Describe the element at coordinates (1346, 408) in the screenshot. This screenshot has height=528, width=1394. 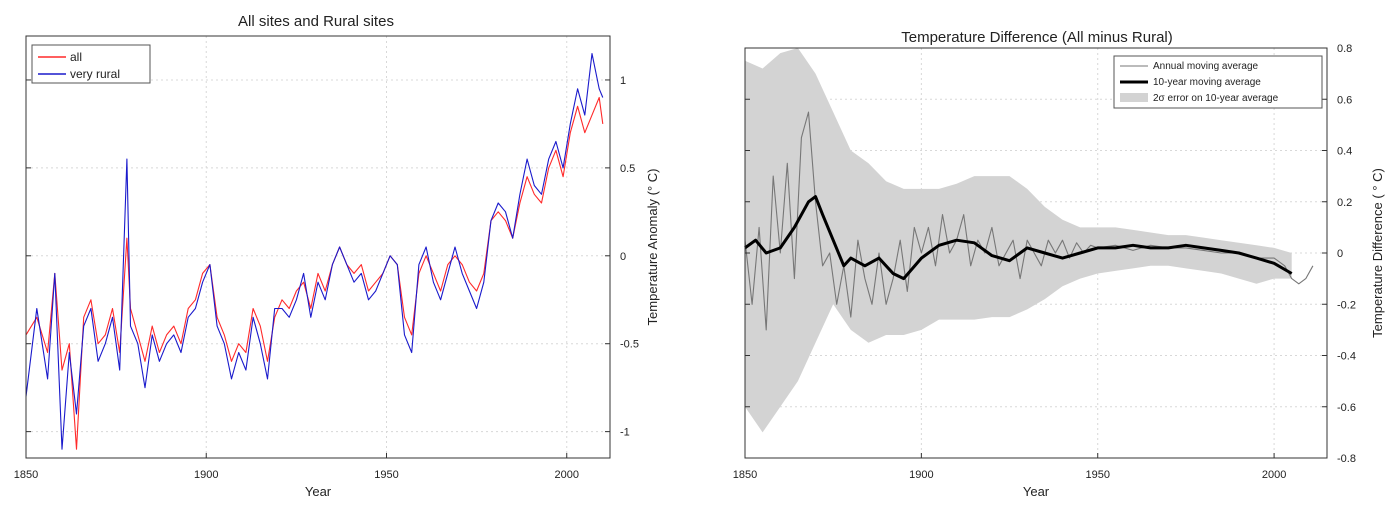
I see `y-tick-label-0-6: -0.6` at that location.